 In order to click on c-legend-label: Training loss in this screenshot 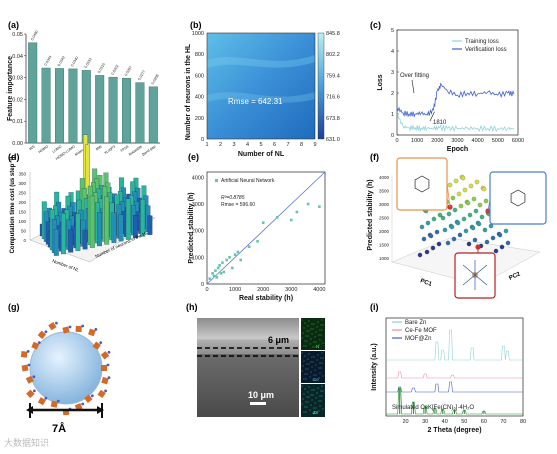, I will do `click(482, 42)`.